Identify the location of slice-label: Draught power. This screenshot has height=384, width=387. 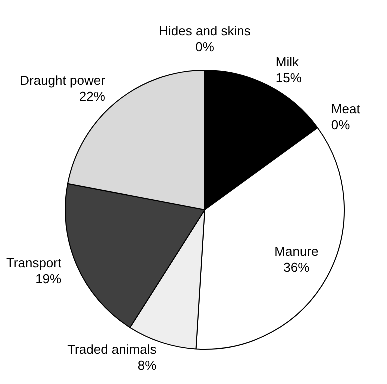
(63, 80).